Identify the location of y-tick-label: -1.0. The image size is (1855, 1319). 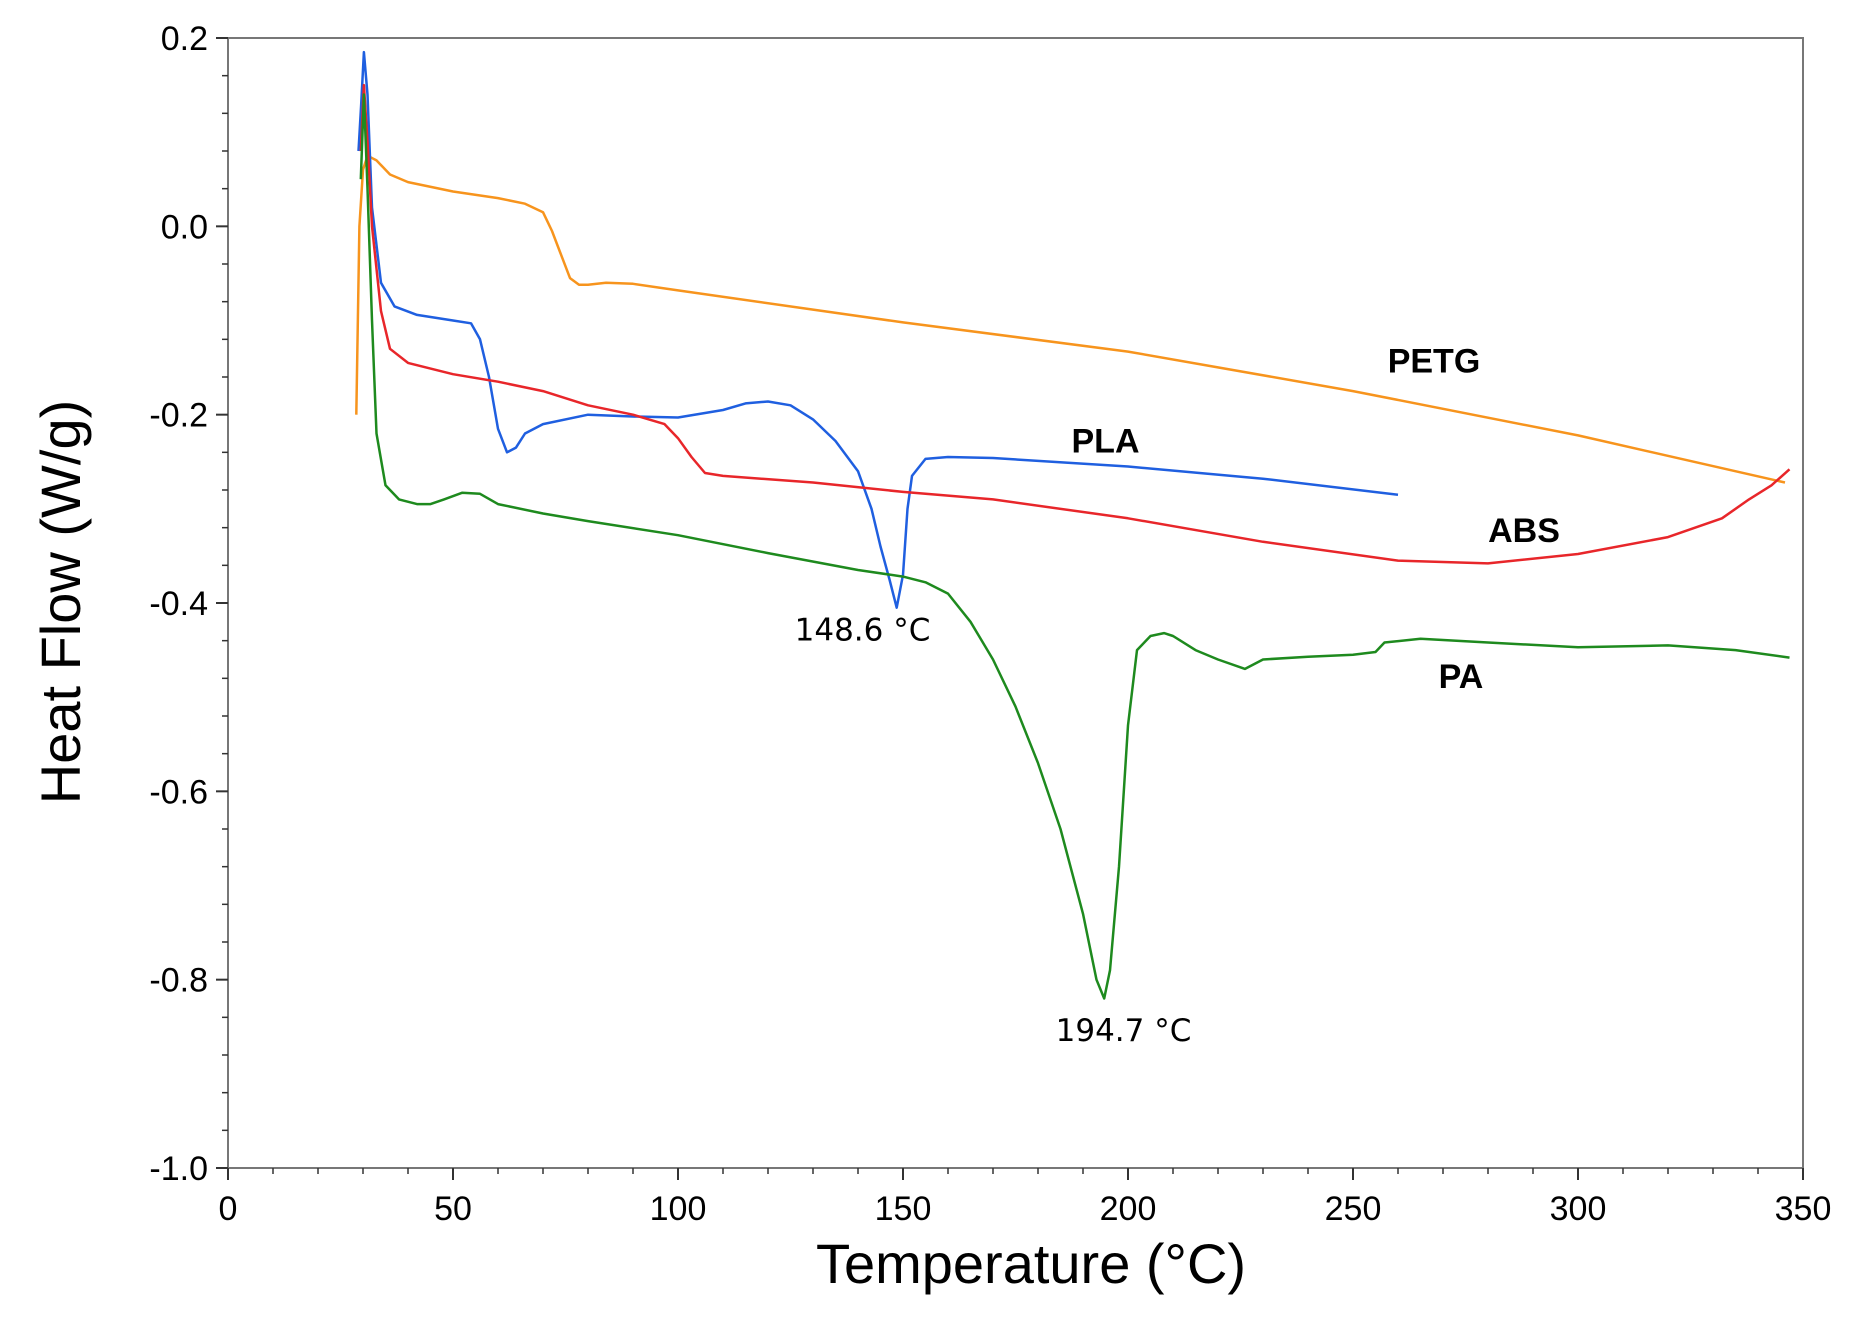
(178, 1169).